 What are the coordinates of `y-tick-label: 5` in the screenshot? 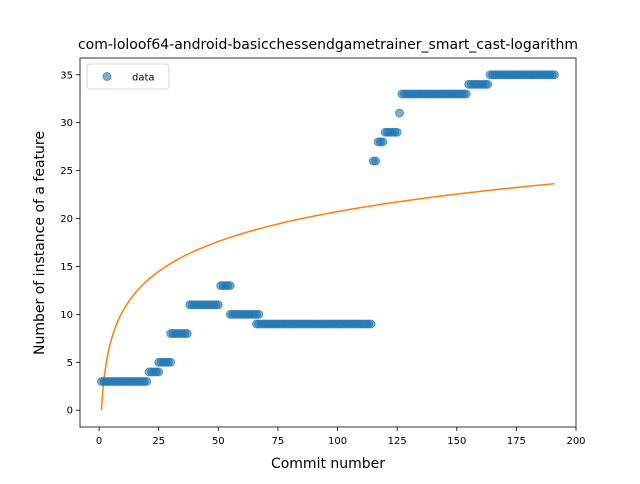 It's located at (70, 363).